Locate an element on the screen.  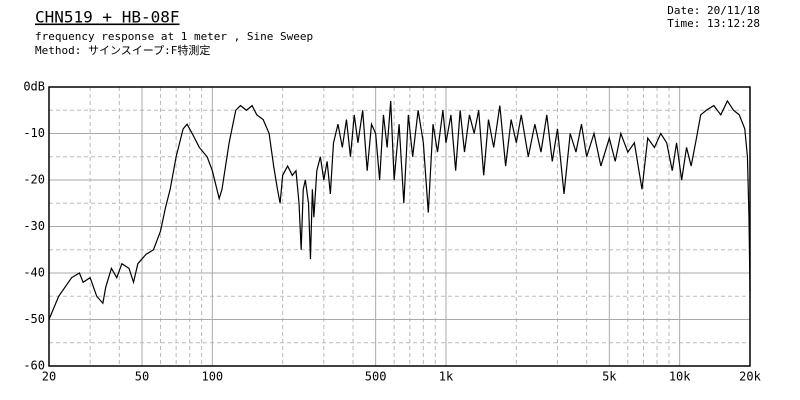
x-tick-label: 20 is located at coordinates (49, 377).